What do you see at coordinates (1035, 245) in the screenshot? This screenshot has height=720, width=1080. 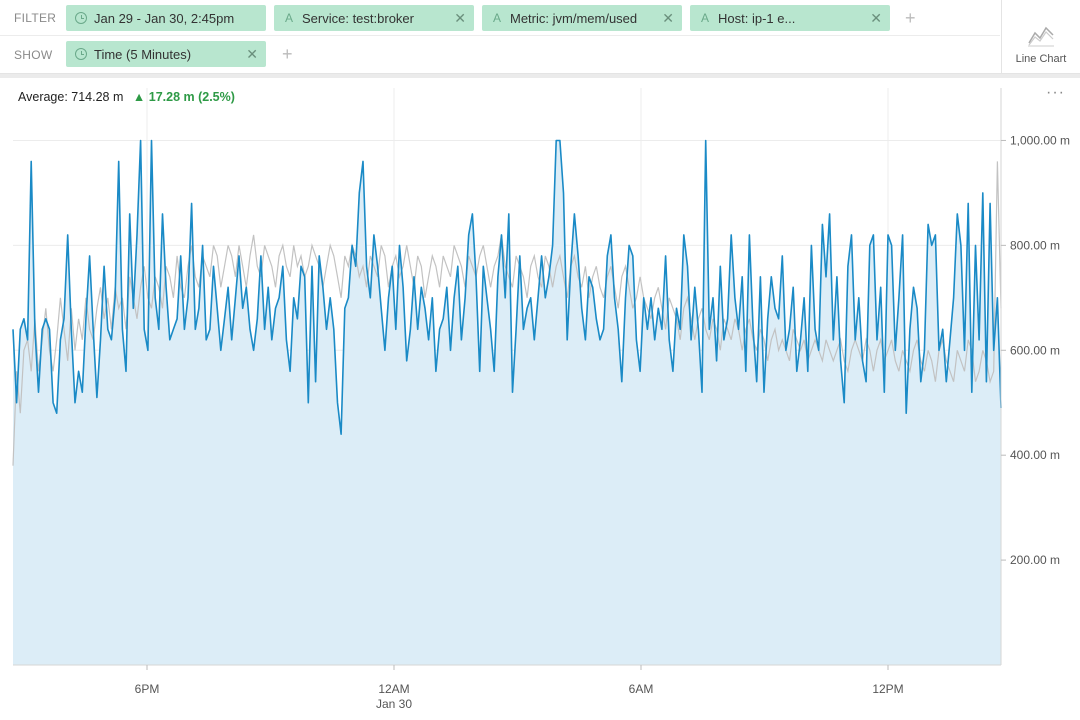 I see `y-tick-label: 800.00 m` at bounding box center [1035, 245].